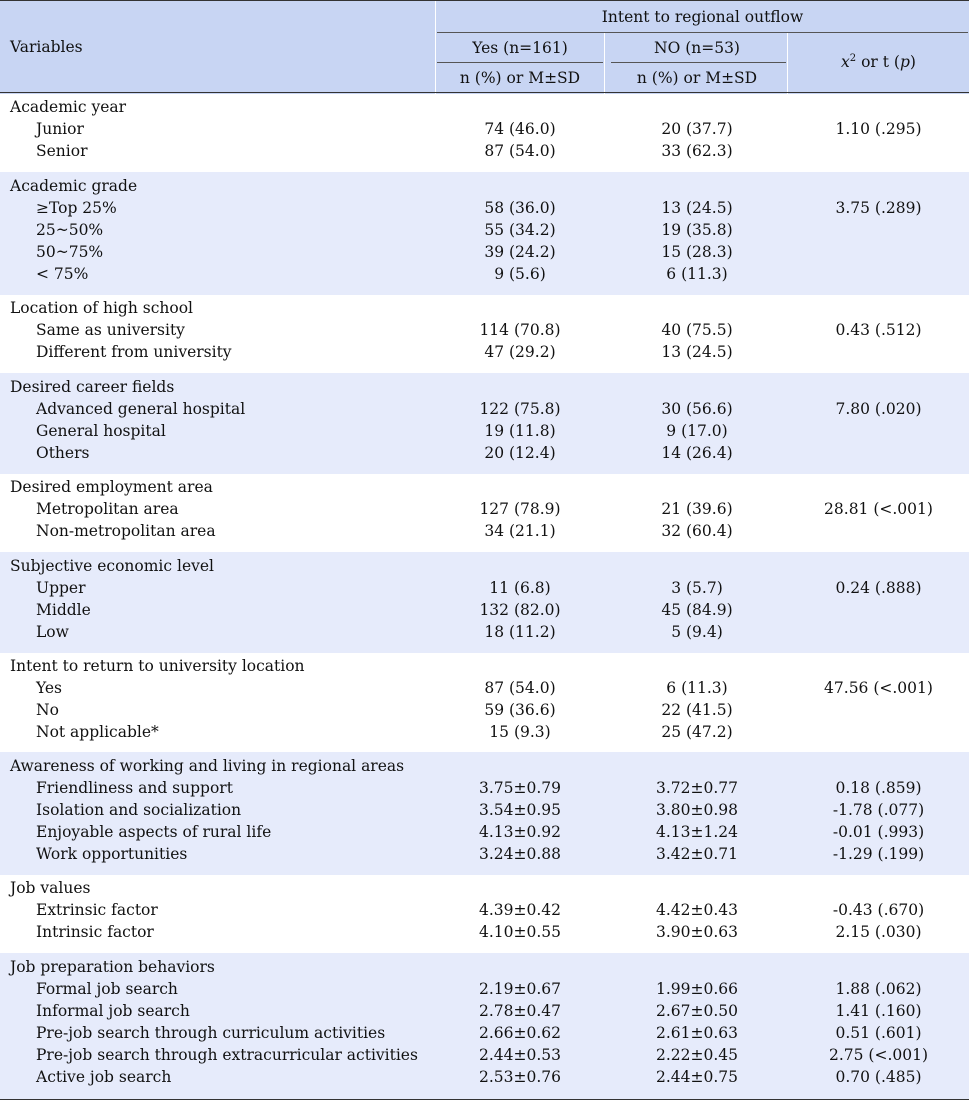  What do you see at coordinates (157, 666) in the screenshot?
I see `group-label: Intent to return to university location` at bounding box center [157, 666].